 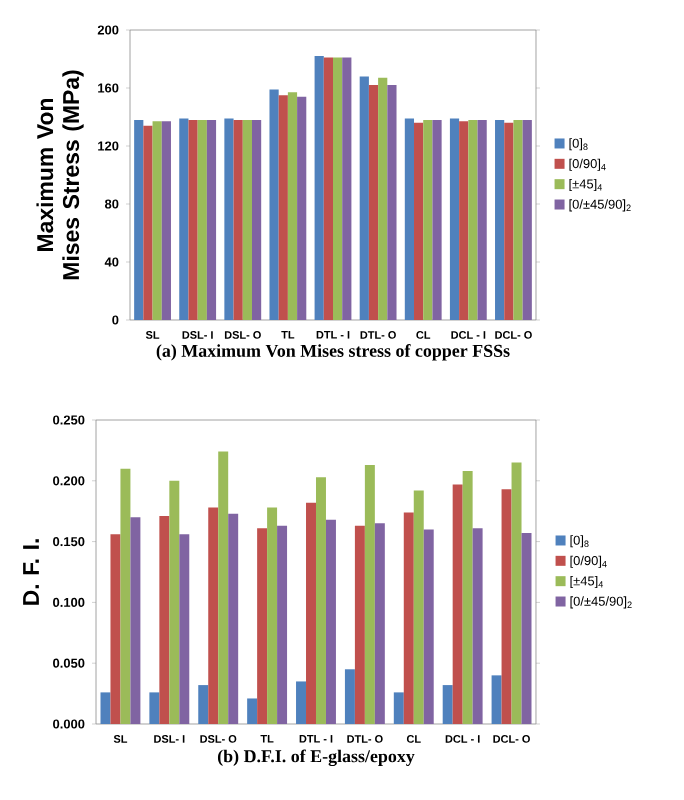 I want to click on text: (a) Maximum Von Mises stress of copper FSSs, so click(x=333, y=352).